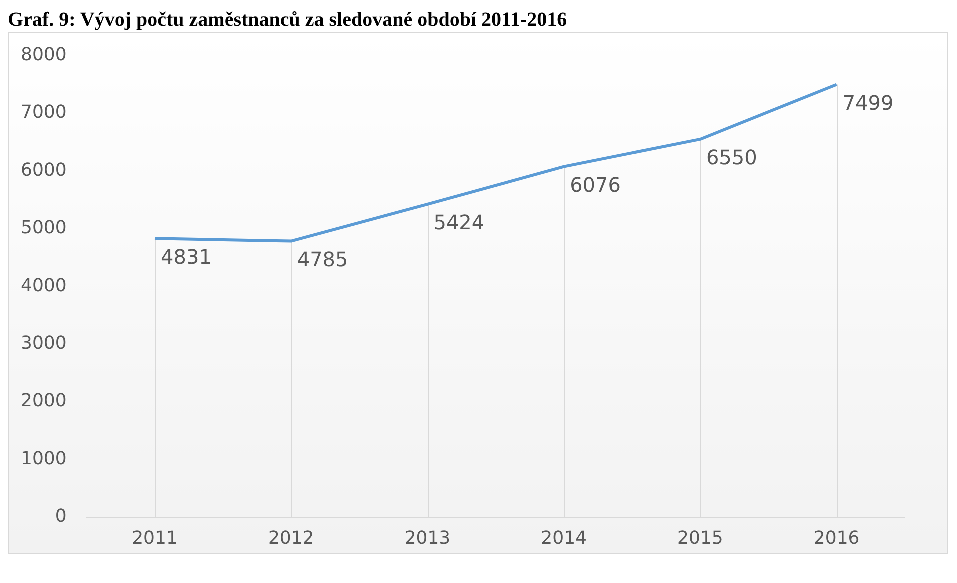  Describe the element at coordinates (43, 55) in the screenshot. I see `y-tick-label: 8000` at that location.